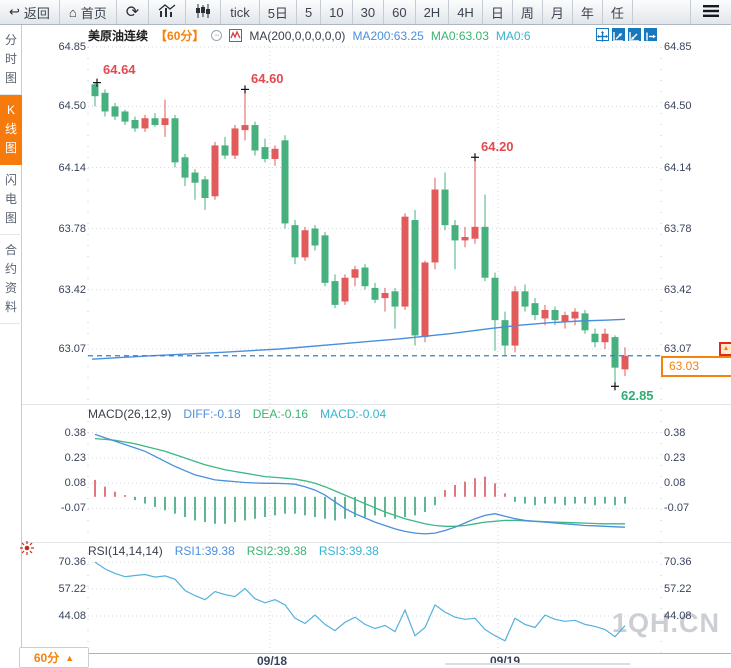 This screenshot has height=668, width=731. What do you see at coordinates (678, 289) in the screenshot?
I see `main-axis-right-4: 63.42` at bounding box center [678, 289].